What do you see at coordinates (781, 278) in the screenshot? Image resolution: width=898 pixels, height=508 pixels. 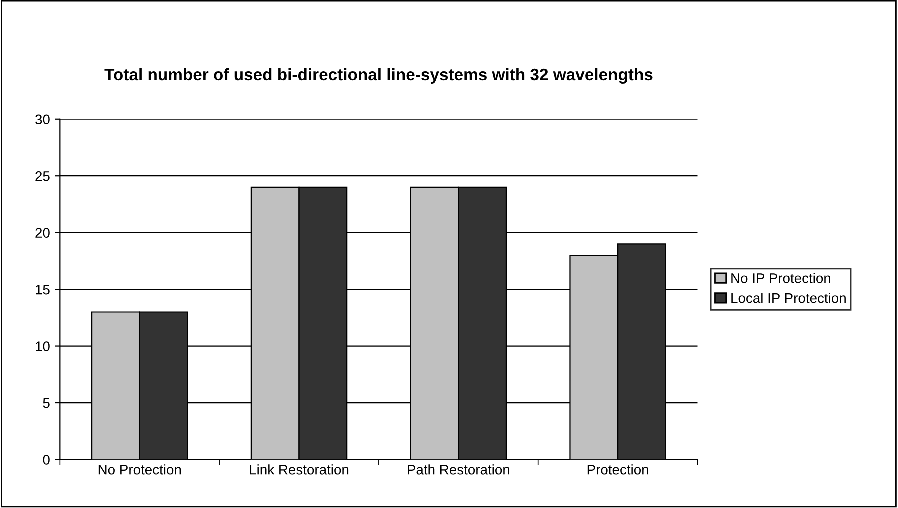 I see `legend-label: No IP Protection` at bounding box center [781, 278].